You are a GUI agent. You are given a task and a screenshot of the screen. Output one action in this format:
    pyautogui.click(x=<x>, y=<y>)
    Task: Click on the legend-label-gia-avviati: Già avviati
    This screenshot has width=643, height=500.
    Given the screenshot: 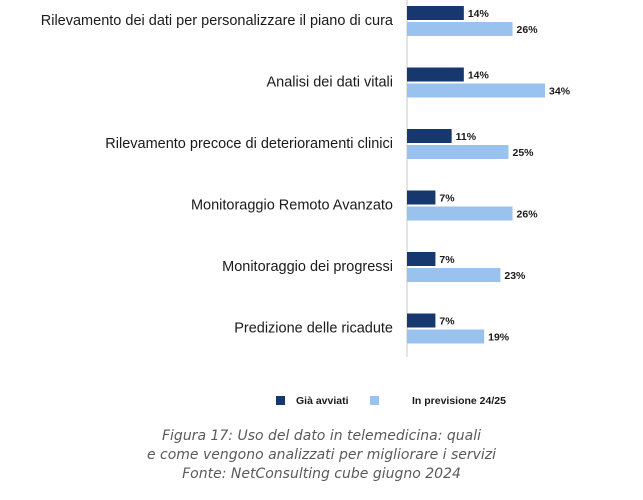 What is the action you would take?
    pyautogui.click(x=322, y=401)
    